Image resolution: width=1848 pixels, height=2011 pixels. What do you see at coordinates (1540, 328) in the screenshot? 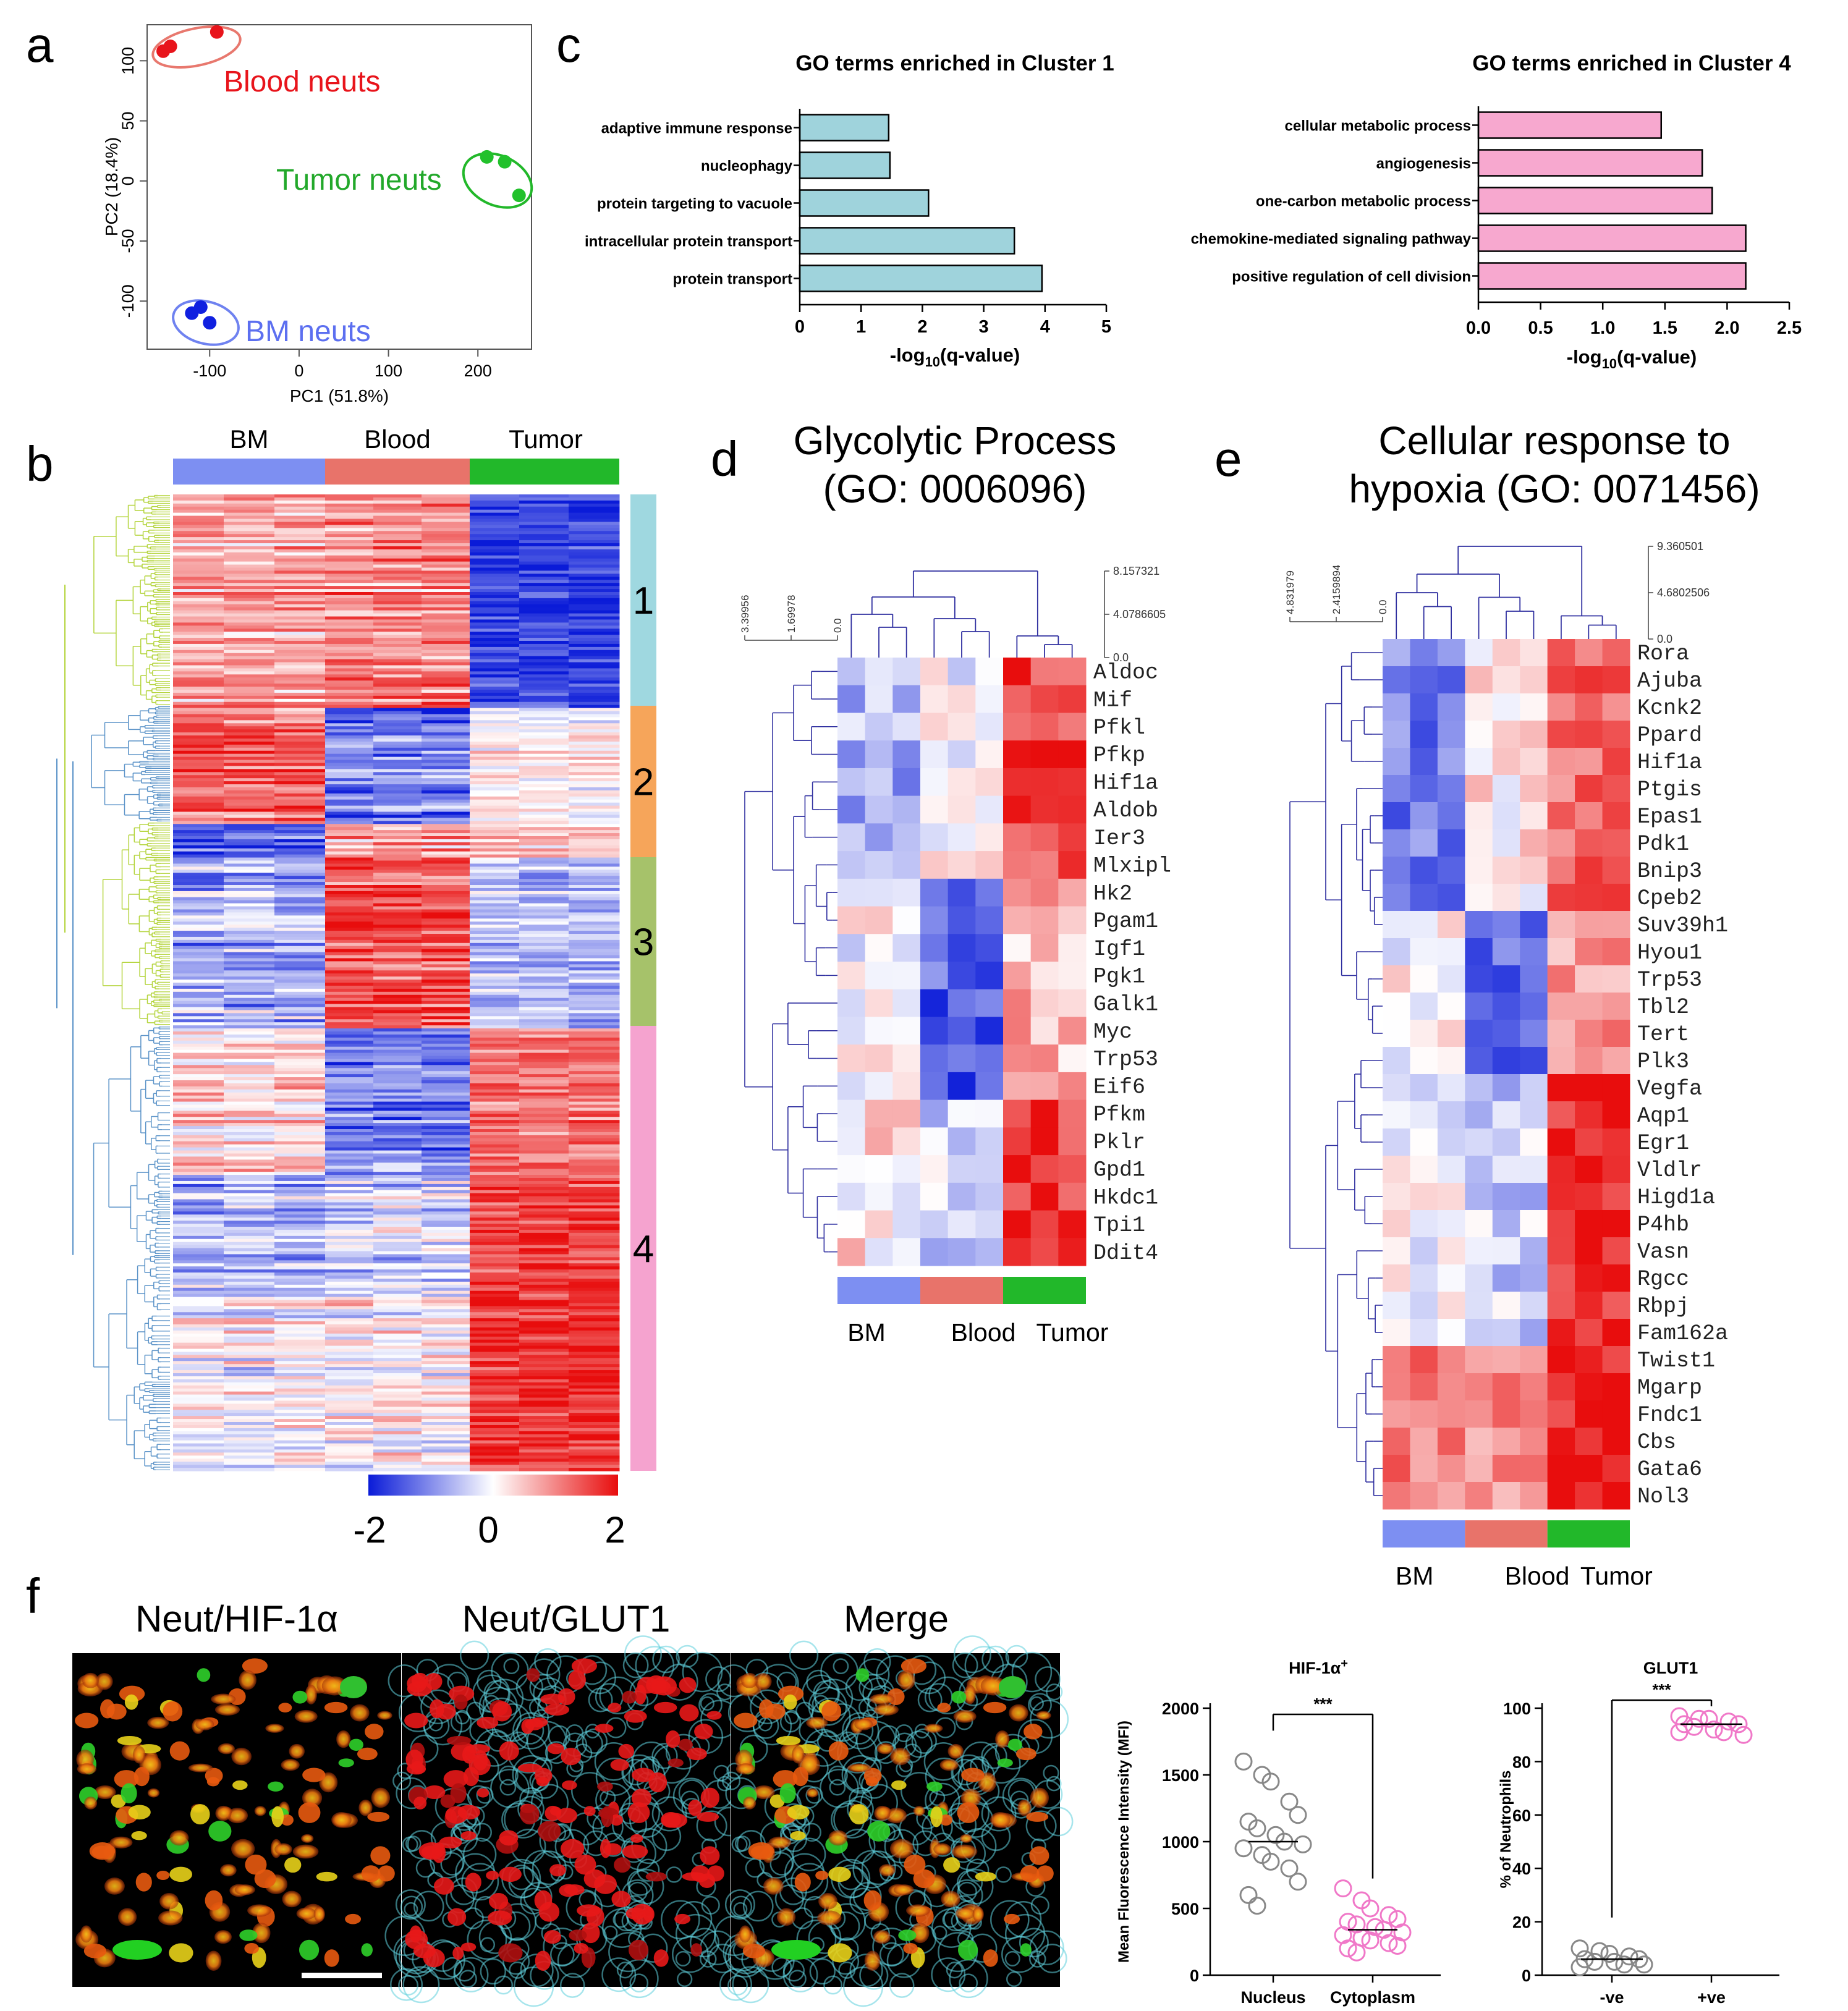
I see `go-xtick-label: 0.5` at bounding box center [1540, 328].